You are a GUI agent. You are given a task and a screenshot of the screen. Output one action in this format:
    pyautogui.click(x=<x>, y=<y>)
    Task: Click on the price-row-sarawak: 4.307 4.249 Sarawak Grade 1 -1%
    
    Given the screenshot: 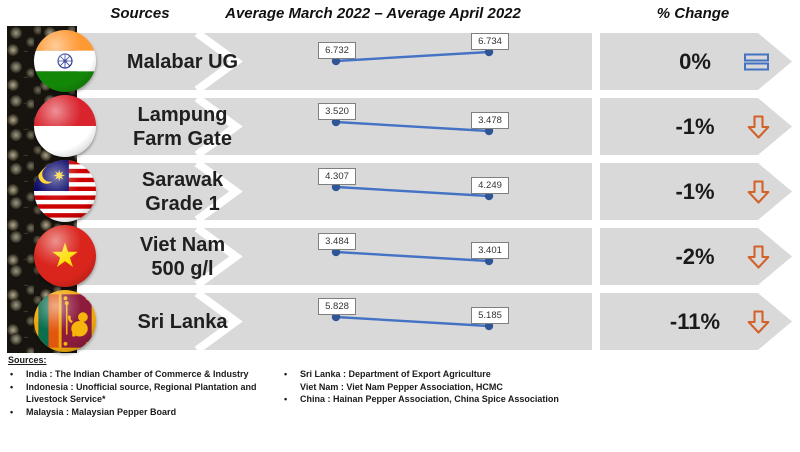 What is the action you would take?
    pyautogui.click(x=400, y=191)
    